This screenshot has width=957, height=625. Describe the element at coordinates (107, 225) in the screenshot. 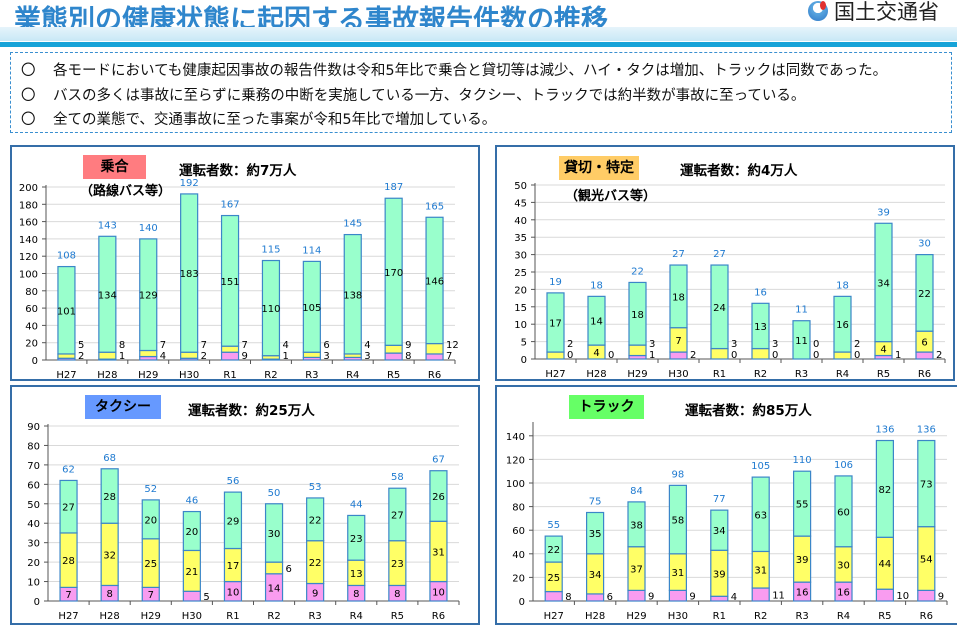

I see `total-label: 143` at that location.